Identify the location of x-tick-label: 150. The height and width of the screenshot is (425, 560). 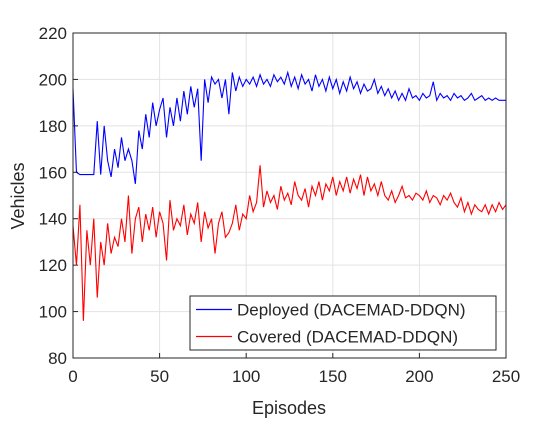
(333, 376).